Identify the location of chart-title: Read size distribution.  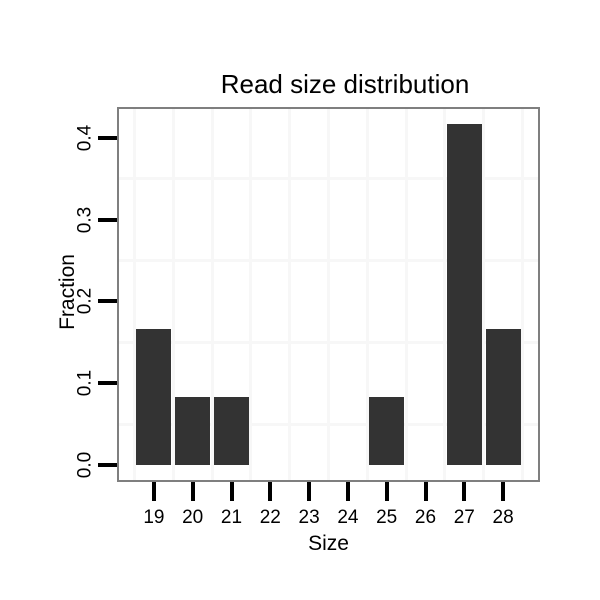
(345, 84).